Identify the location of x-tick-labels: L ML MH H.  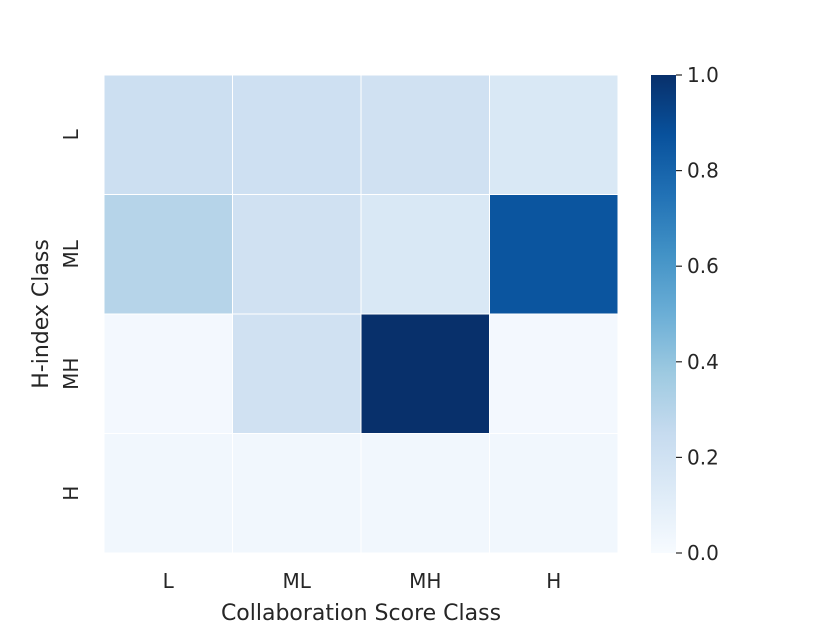
(362, 581).